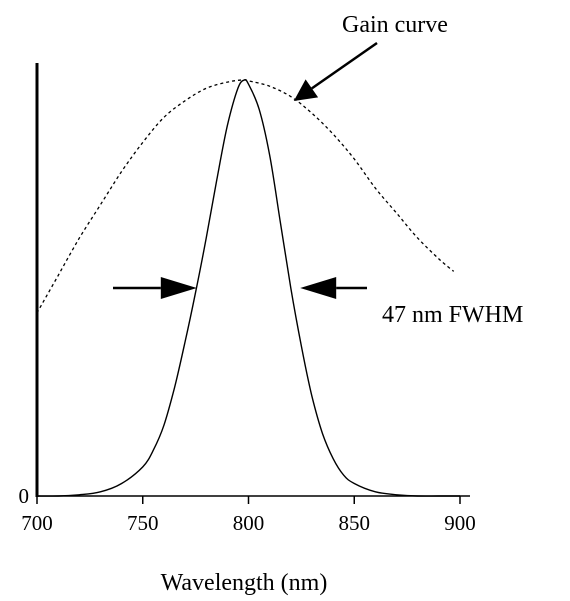  What do you see at coordinates (355, 523) in the screenshot?
I see `x-tick-label: 850` at bounding box center [355, 523].